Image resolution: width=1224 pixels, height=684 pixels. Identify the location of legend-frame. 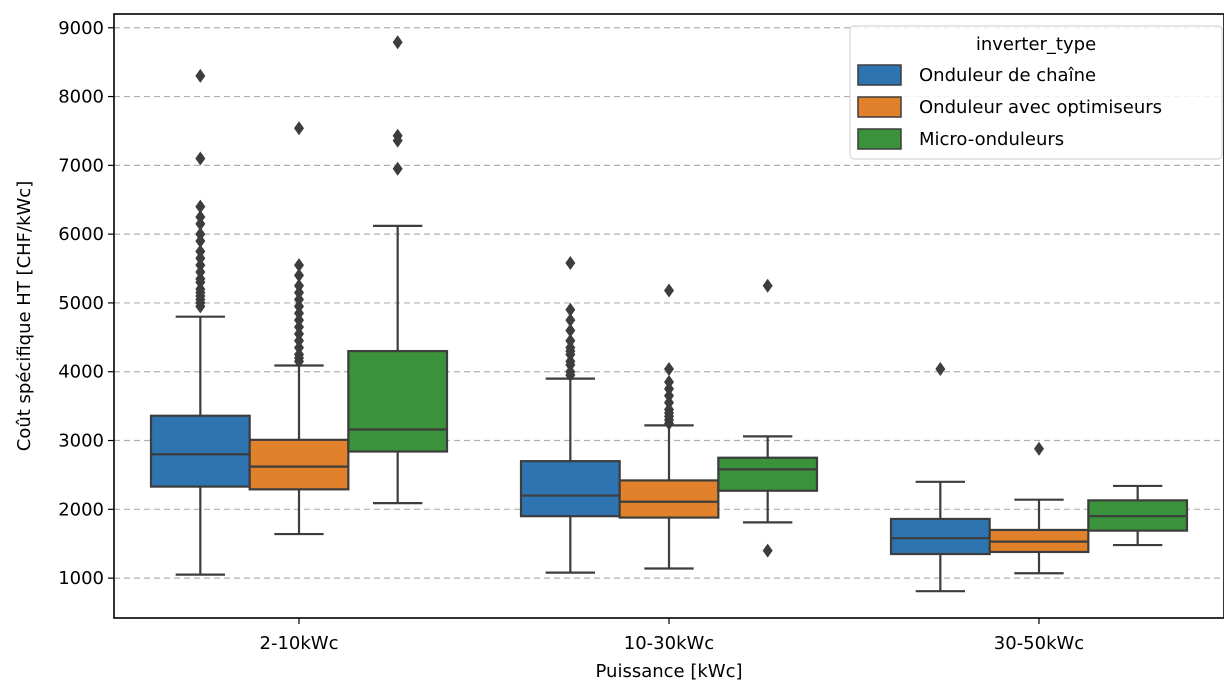
(1036, 92).